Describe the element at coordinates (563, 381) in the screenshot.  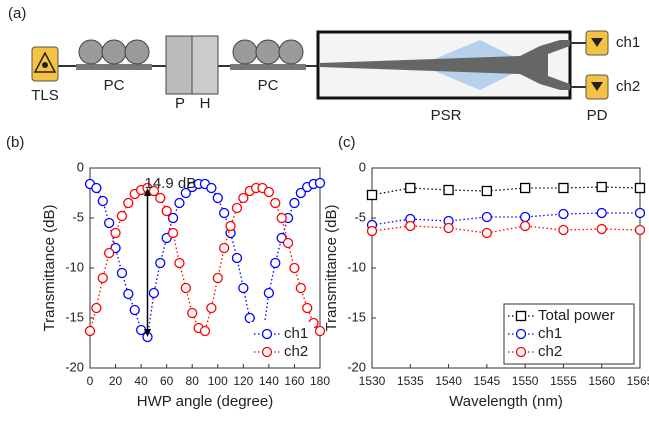
I see `x-tick-label: 1555` at that location.